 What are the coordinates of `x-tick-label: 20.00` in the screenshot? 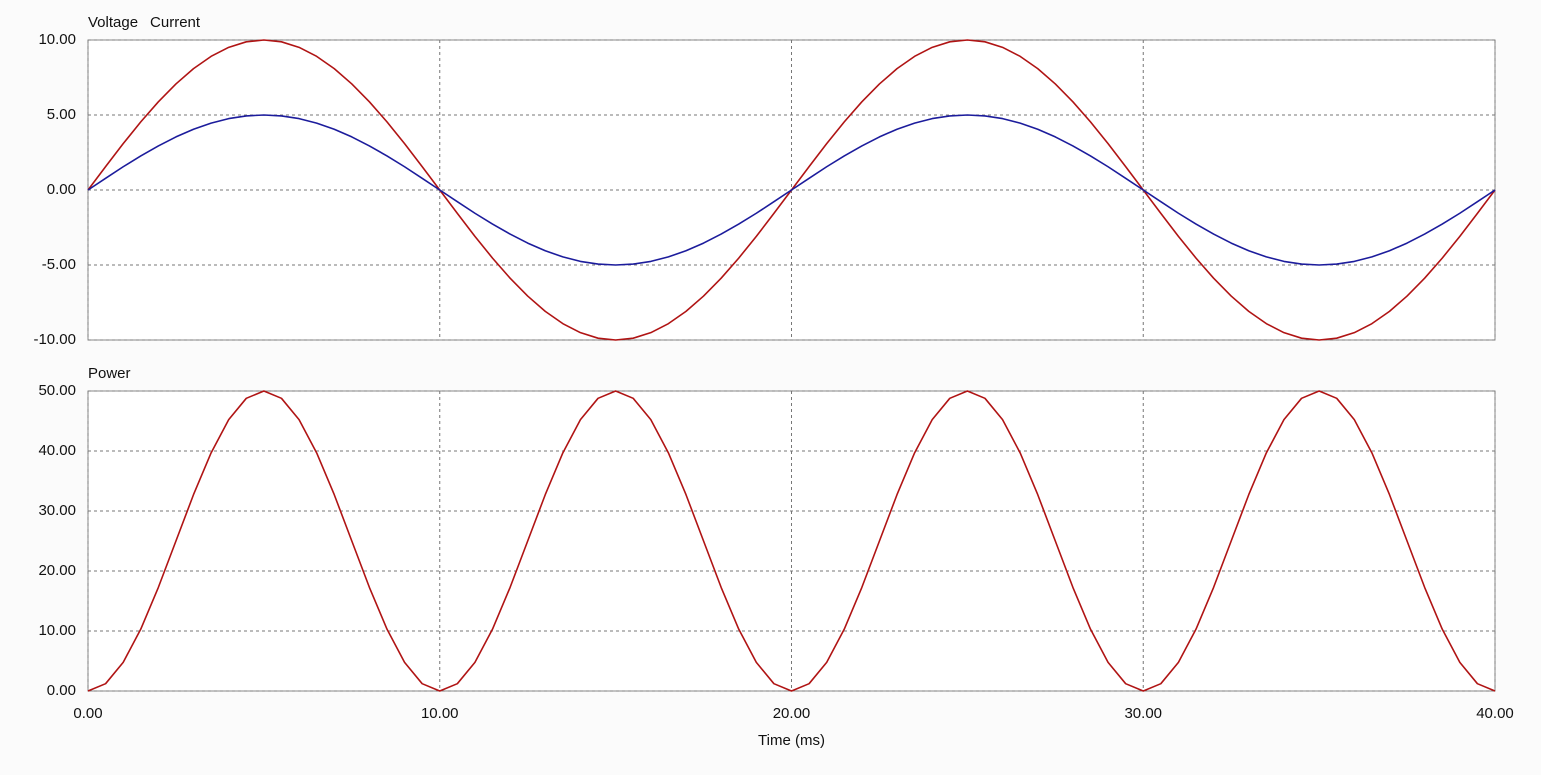 It's located at (792, 713).